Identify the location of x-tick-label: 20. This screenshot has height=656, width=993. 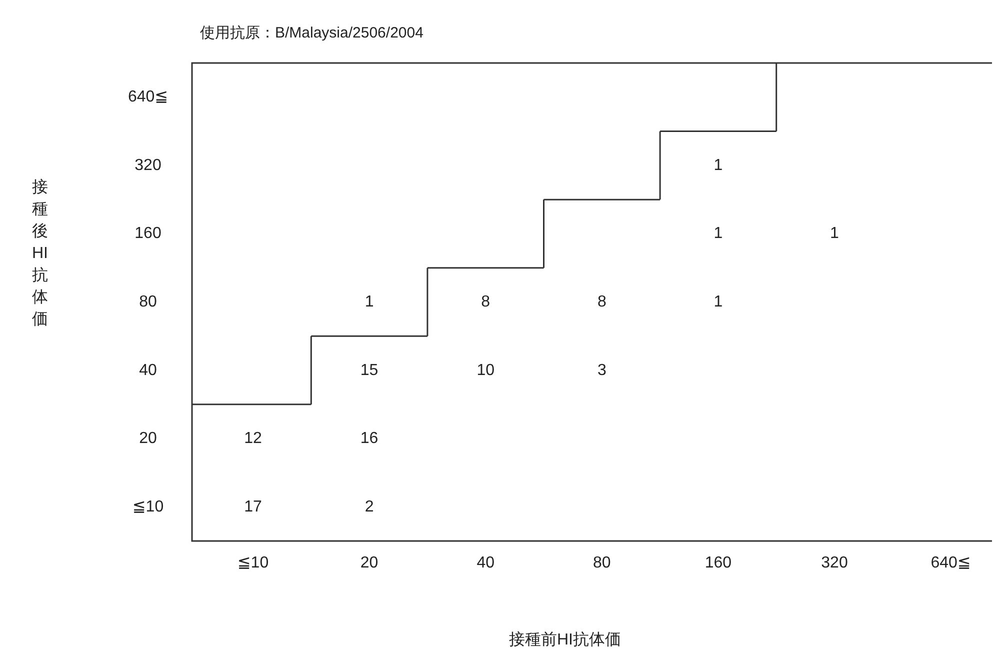
(369, 563).